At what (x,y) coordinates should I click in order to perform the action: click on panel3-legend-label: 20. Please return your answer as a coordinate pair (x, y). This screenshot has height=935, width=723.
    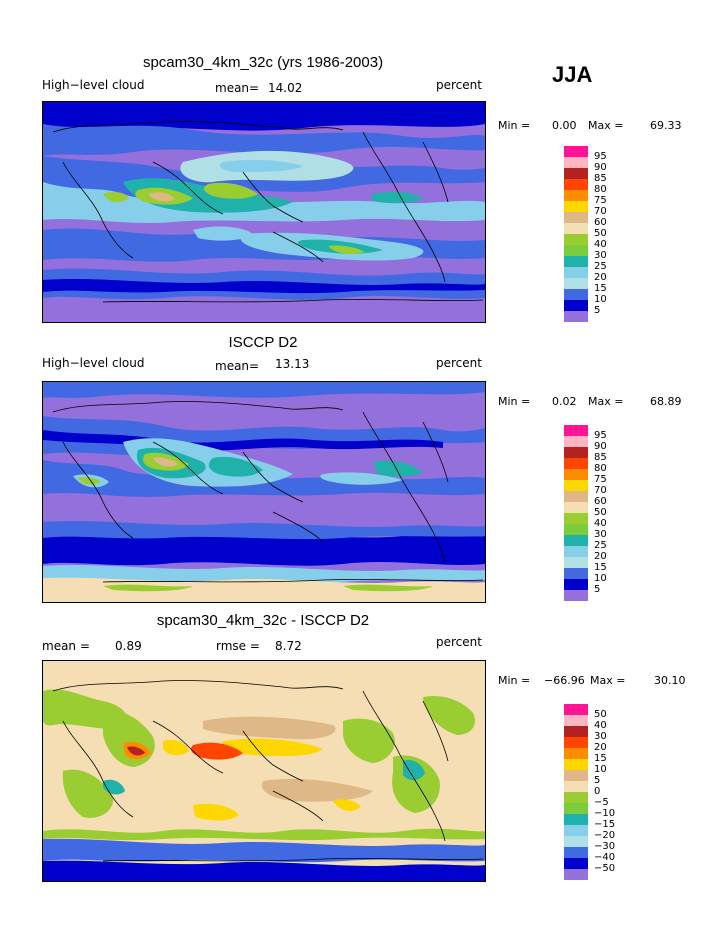
    Looking at the image, I should click on (600, 747).